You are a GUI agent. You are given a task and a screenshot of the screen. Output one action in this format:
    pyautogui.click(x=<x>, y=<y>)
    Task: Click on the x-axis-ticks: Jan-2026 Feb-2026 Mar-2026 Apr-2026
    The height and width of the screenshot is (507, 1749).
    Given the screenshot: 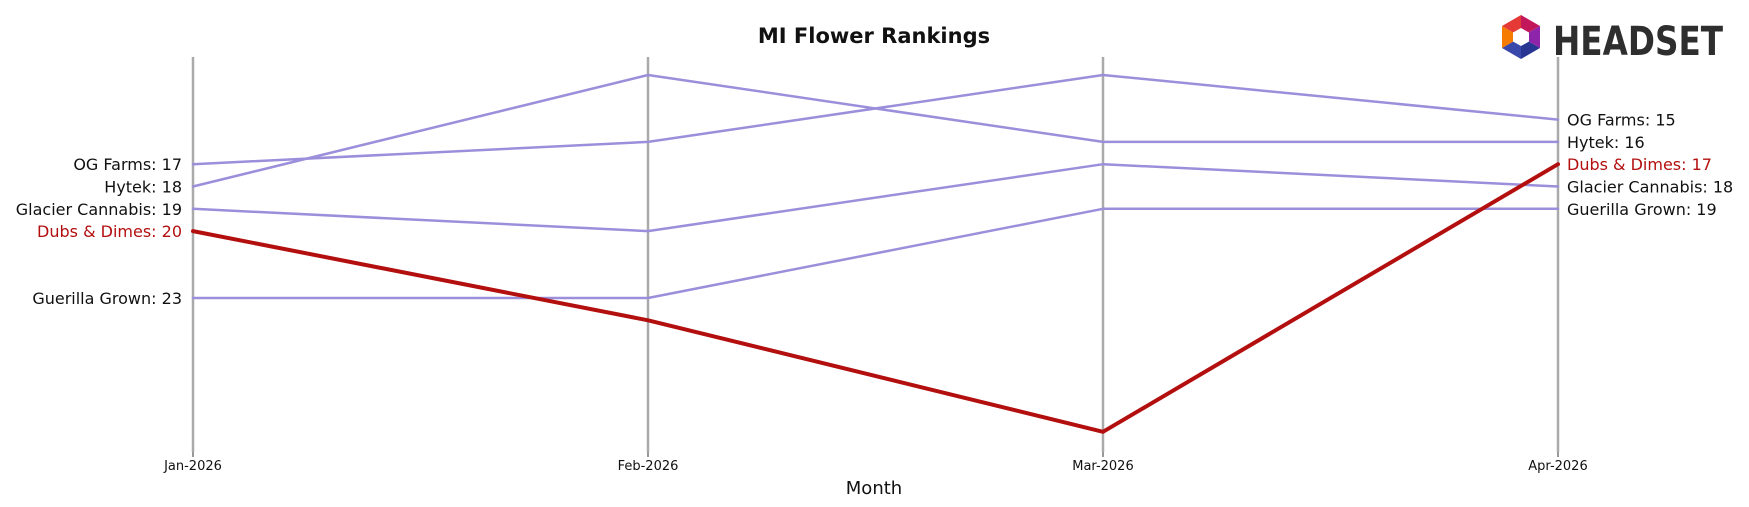 What is the action you would take?
    pyautogui.click(x=875, y=463)
    